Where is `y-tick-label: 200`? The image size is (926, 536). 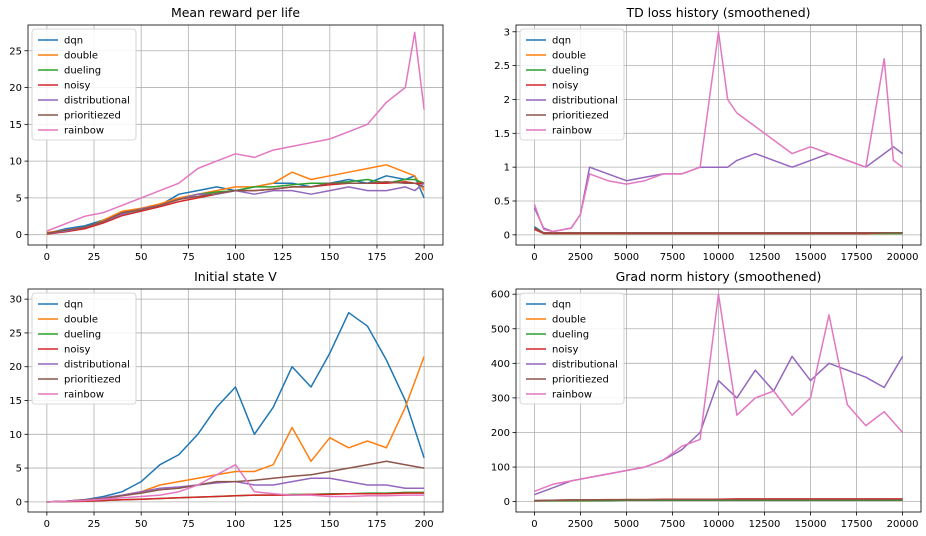
y-tick-label: 200 is located at coordinates (500, 433).